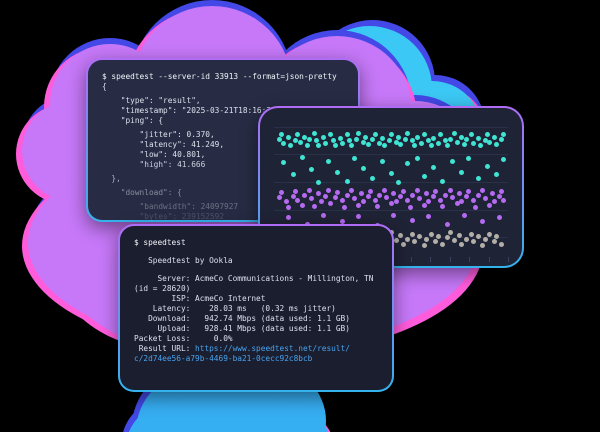 This screenshot has width=600, height=432. I want to click on terminal-line: "bandwidth": 24097927, so click(170, 206).